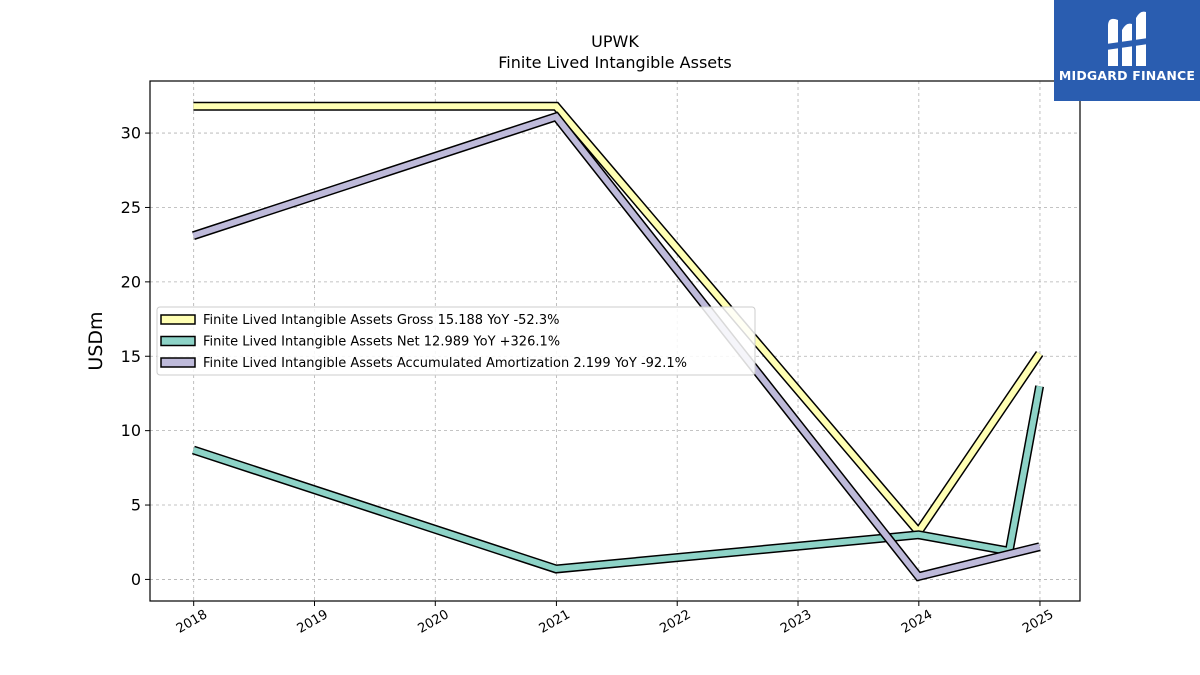  What do you see at coordinates (1127, 75) in the screenshot?
I see `midgard-logo-text: MIDGARD FINANCE` at bounding box center [1127, 75].